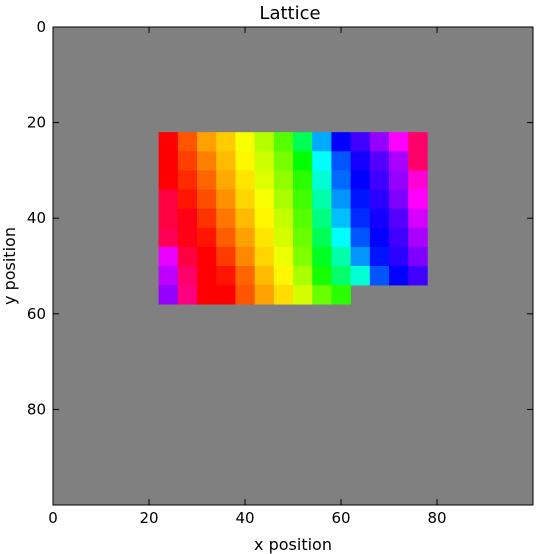  I want to click on x-tick-label: 60, so click(340, 518).